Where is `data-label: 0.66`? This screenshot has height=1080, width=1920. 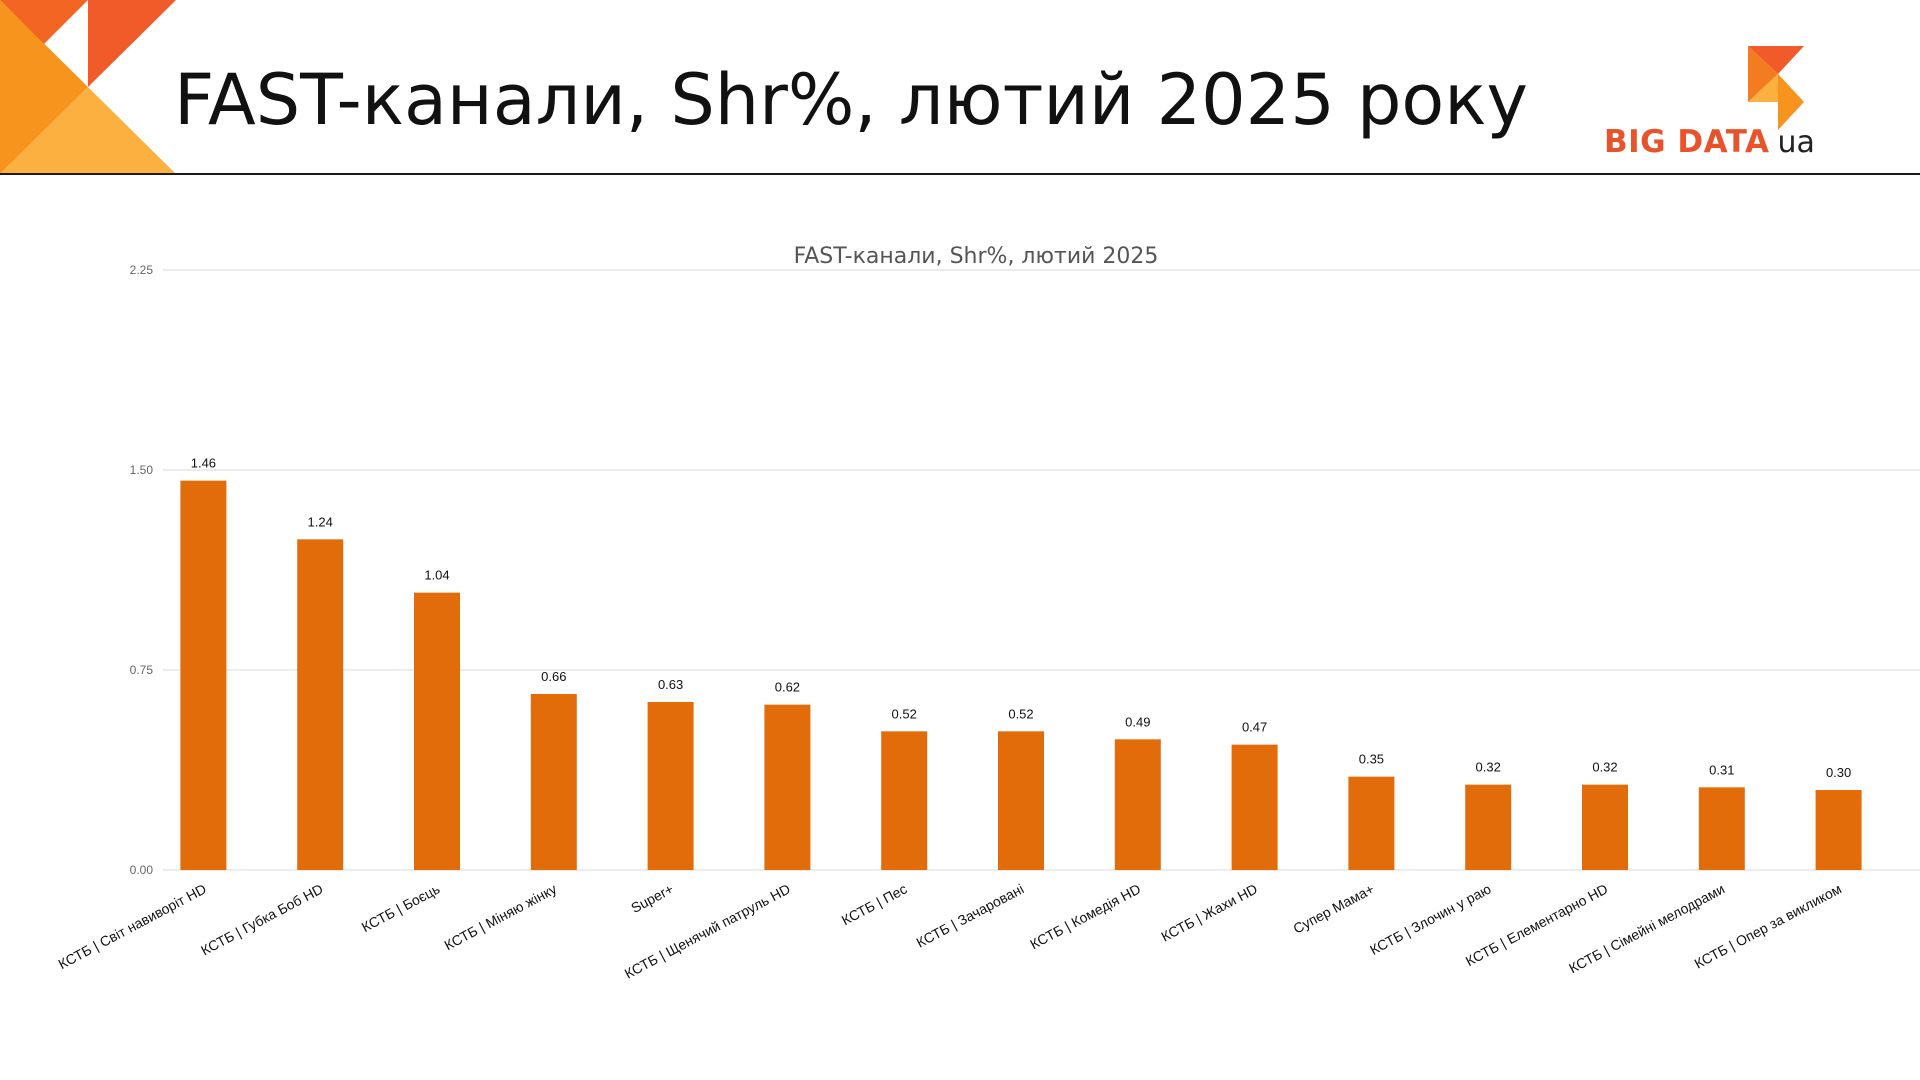 data-label: 0.66 is located at coordinates (553, 676).